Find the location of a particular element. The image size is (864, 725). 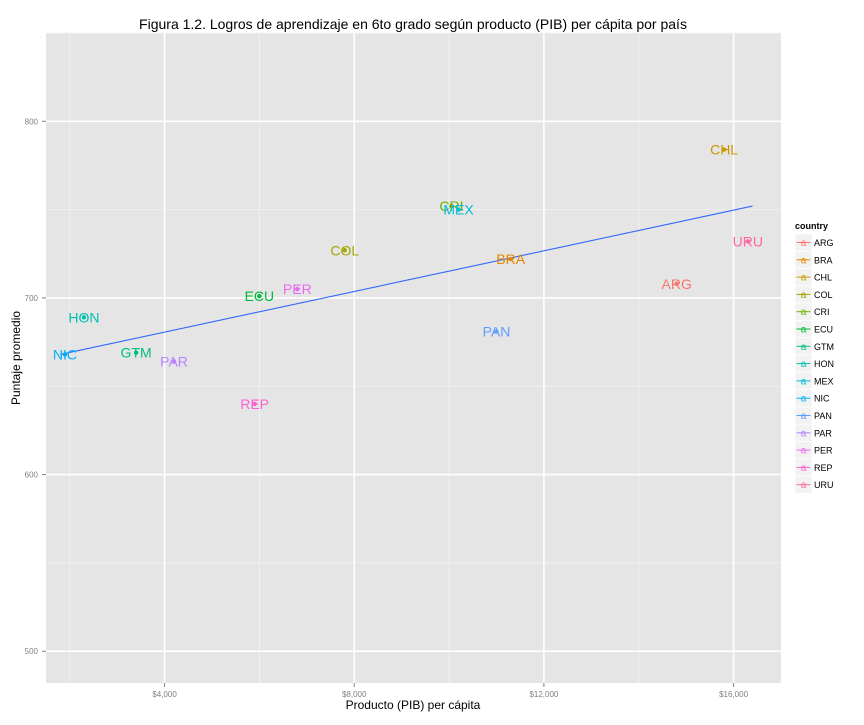

y-axis: 500 600 700 800 is located at coordinates (35, 386).